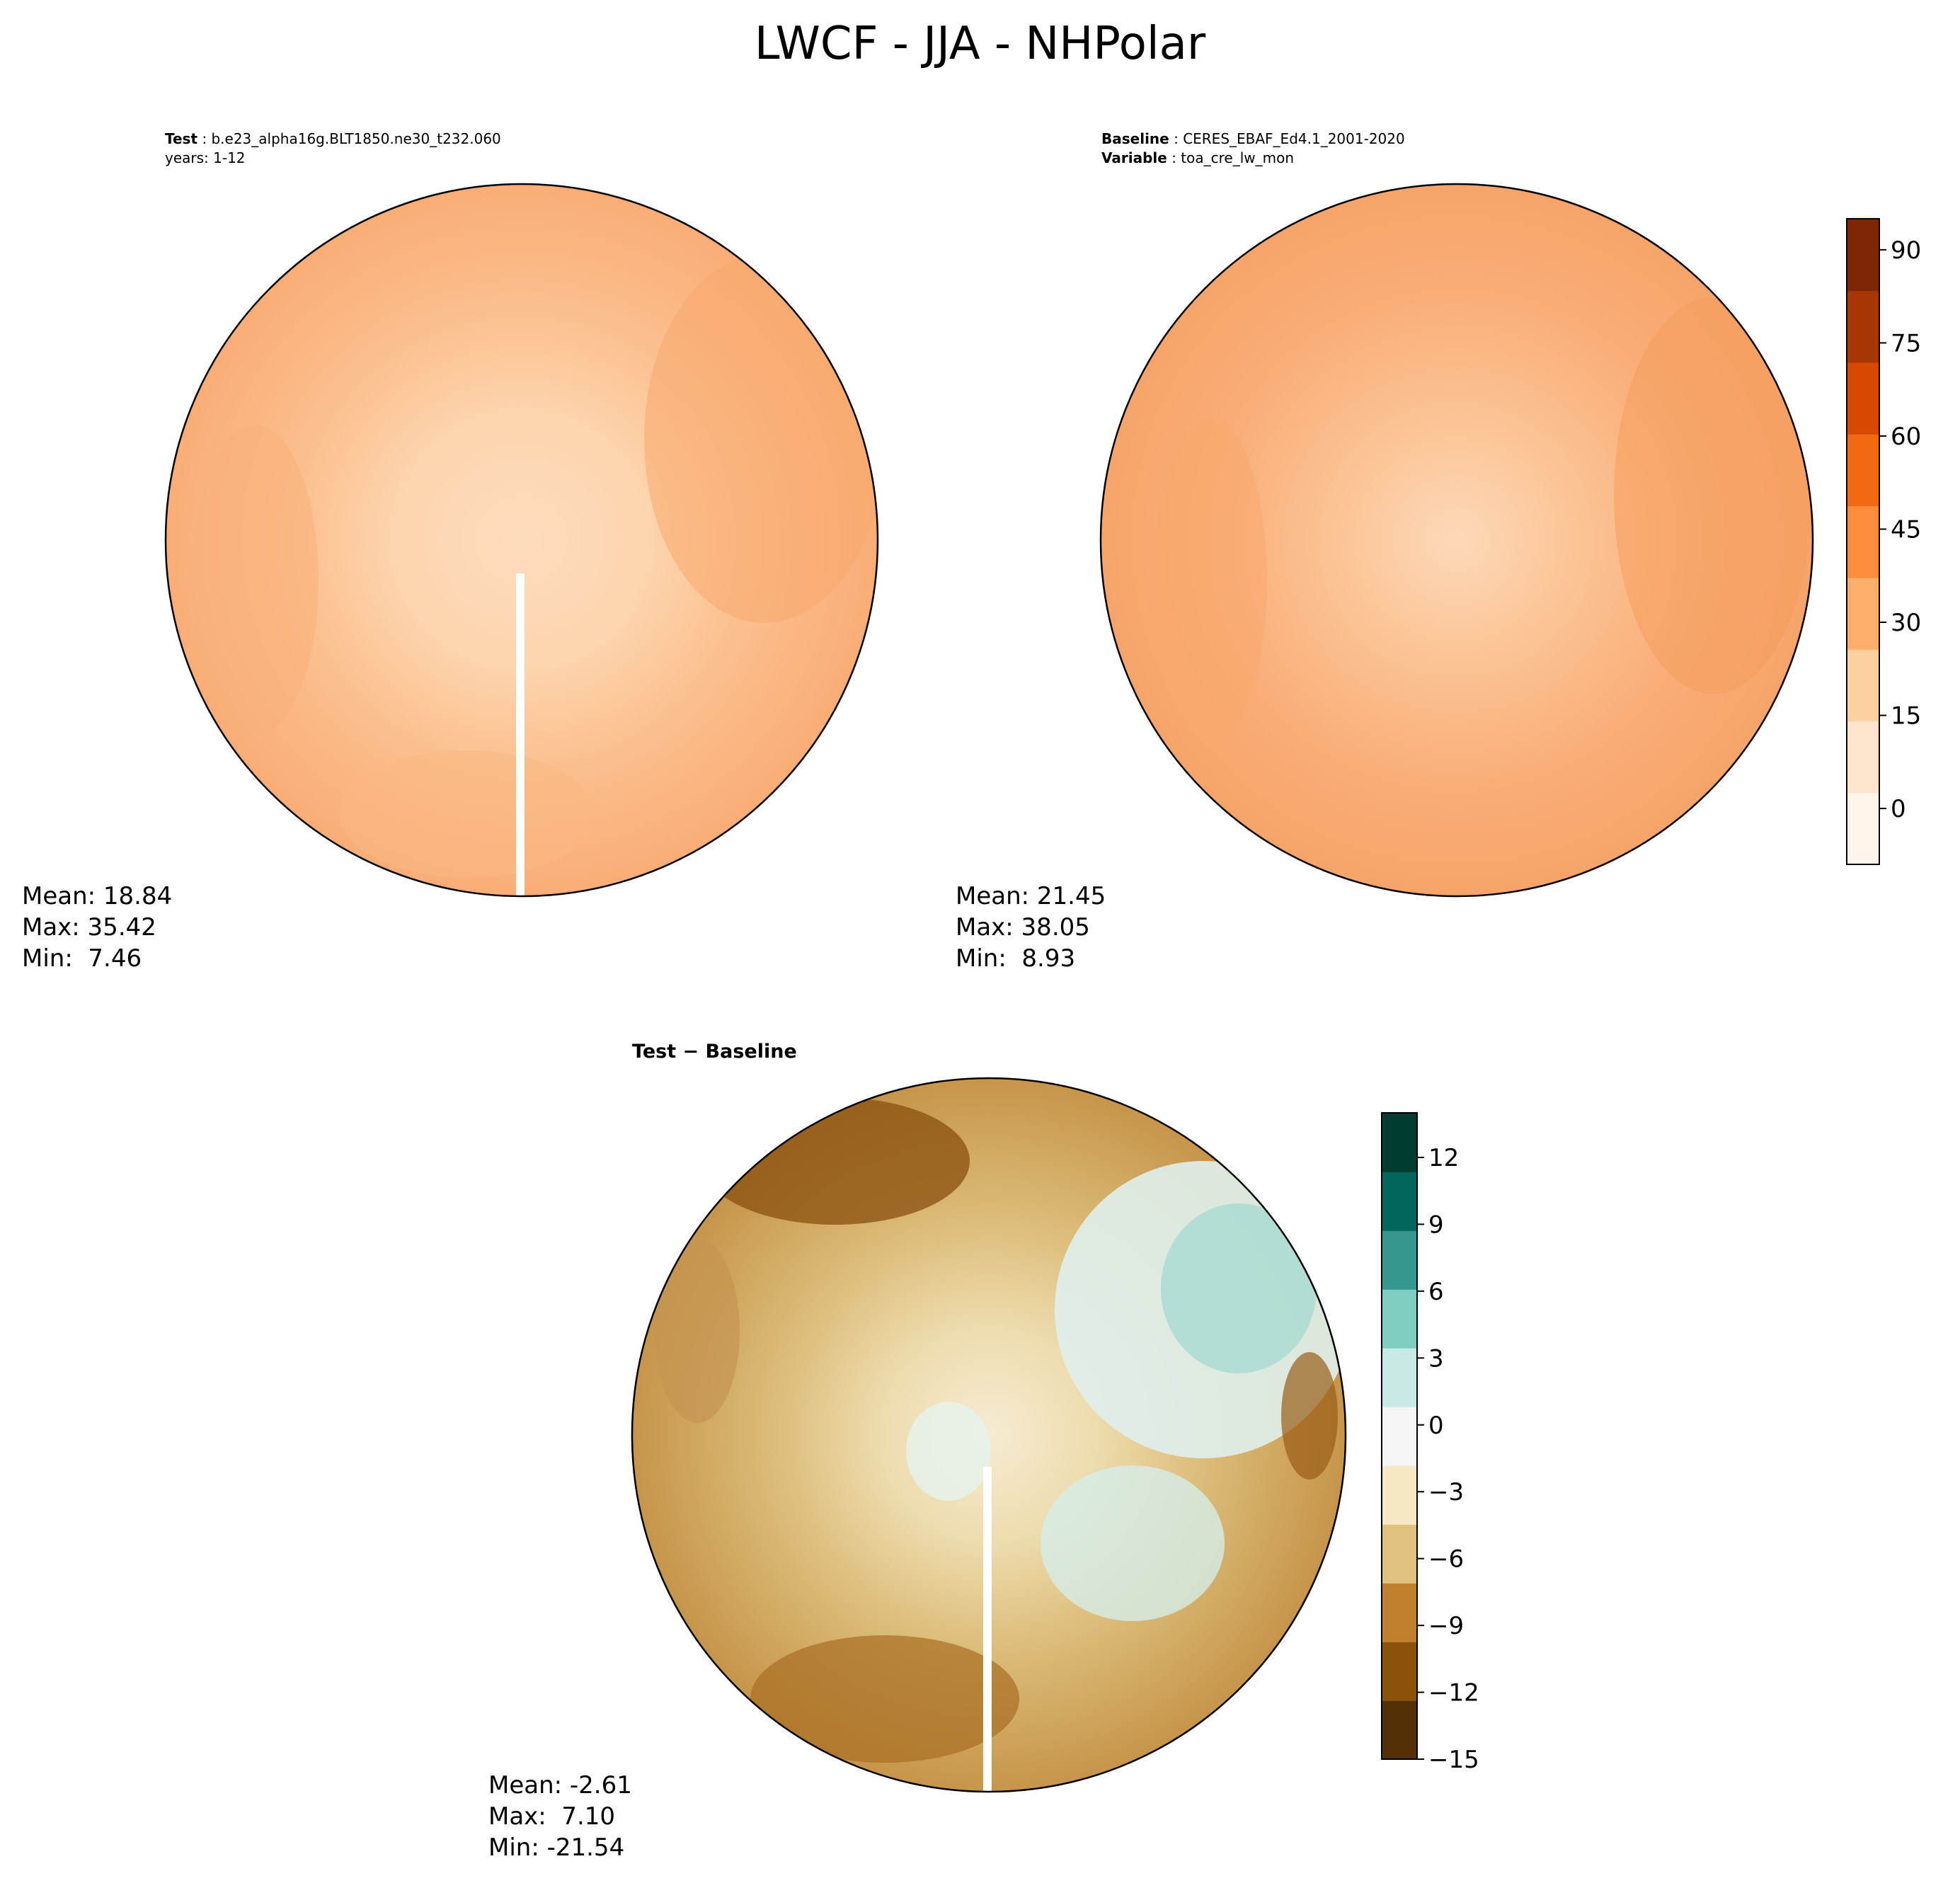 The image size is (1960, 1888). I want to click on colorbar-diff-tick-label: −12, so click(1453, 1693).